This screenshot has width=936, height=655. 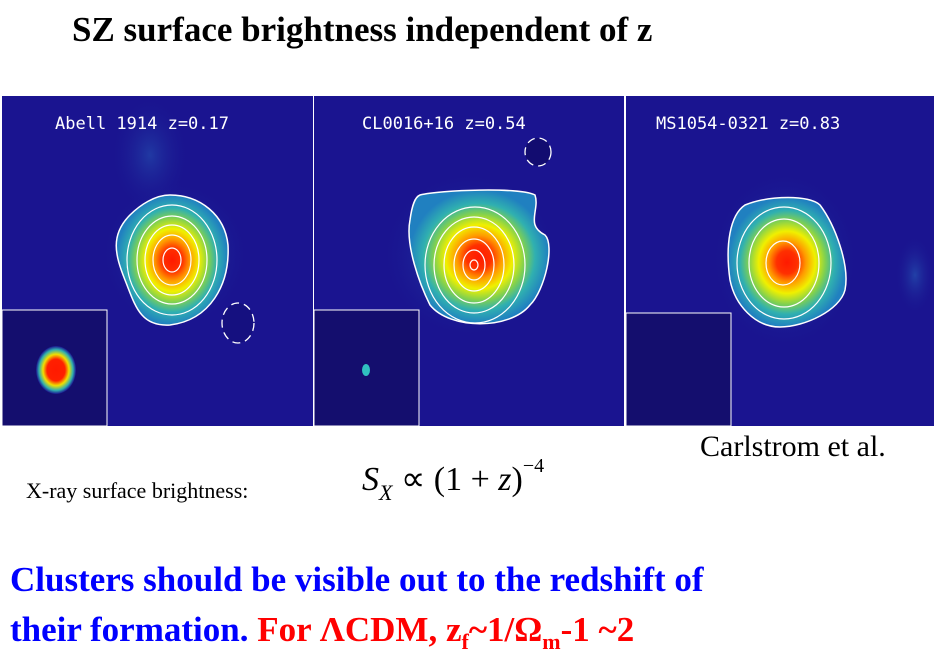 I want to click on panel-label: MS1054-0321 z=0.83, so click(x=748, y=124).